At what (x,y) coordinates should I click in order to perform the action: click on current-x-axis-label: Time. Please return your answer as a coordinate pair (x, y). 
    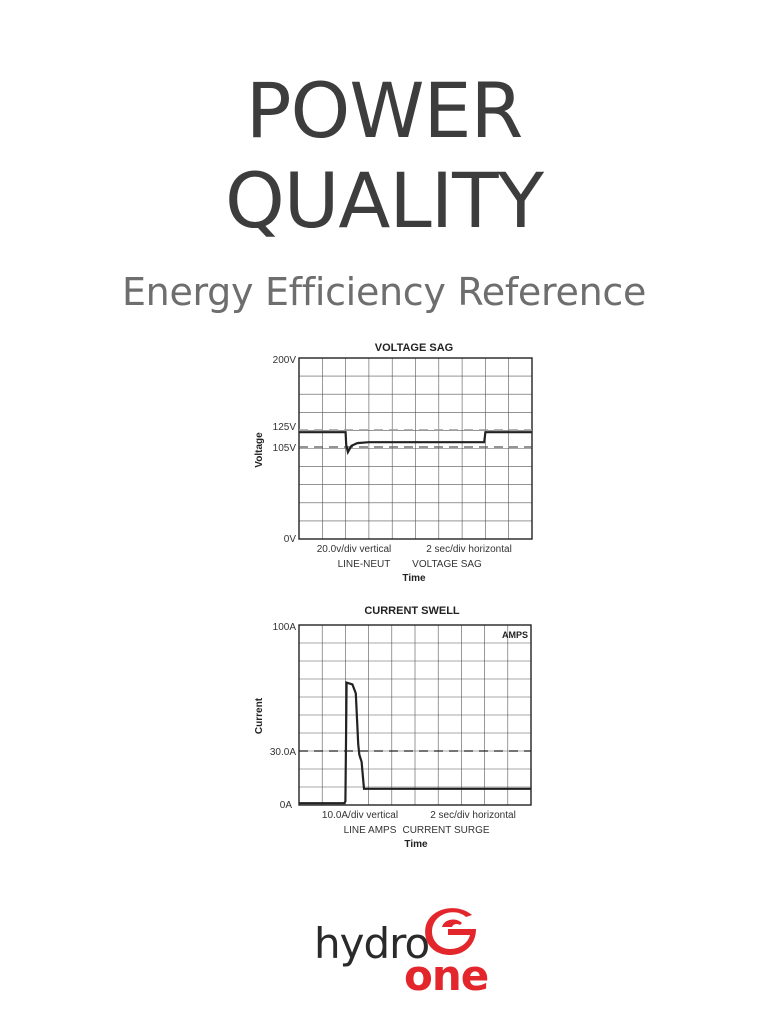
    Looking at the image, I should click on (416, 844).